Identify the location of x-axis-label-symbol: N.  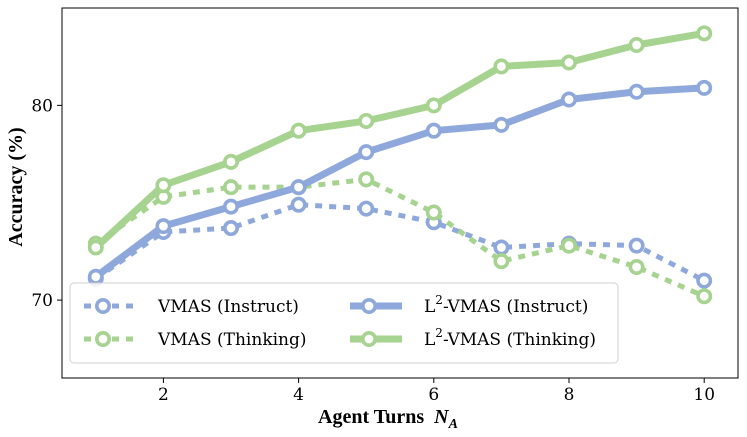
(441, 417).